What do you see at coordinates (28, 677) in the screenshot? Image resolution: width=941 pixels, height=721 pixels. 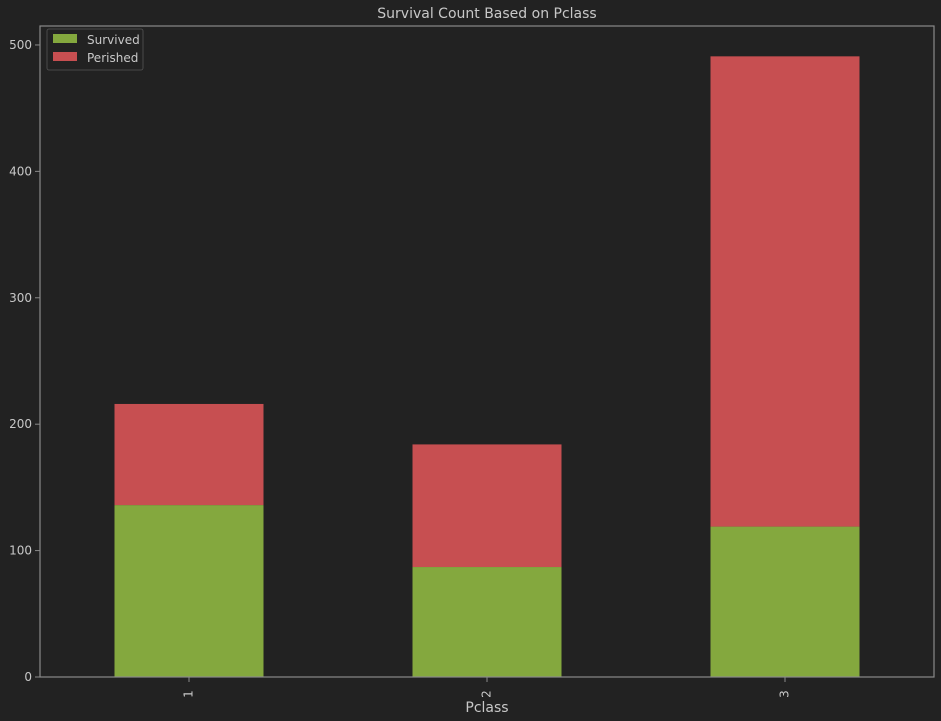 I see `y-tick-label-0: 0` at bounding box center [28, 677].